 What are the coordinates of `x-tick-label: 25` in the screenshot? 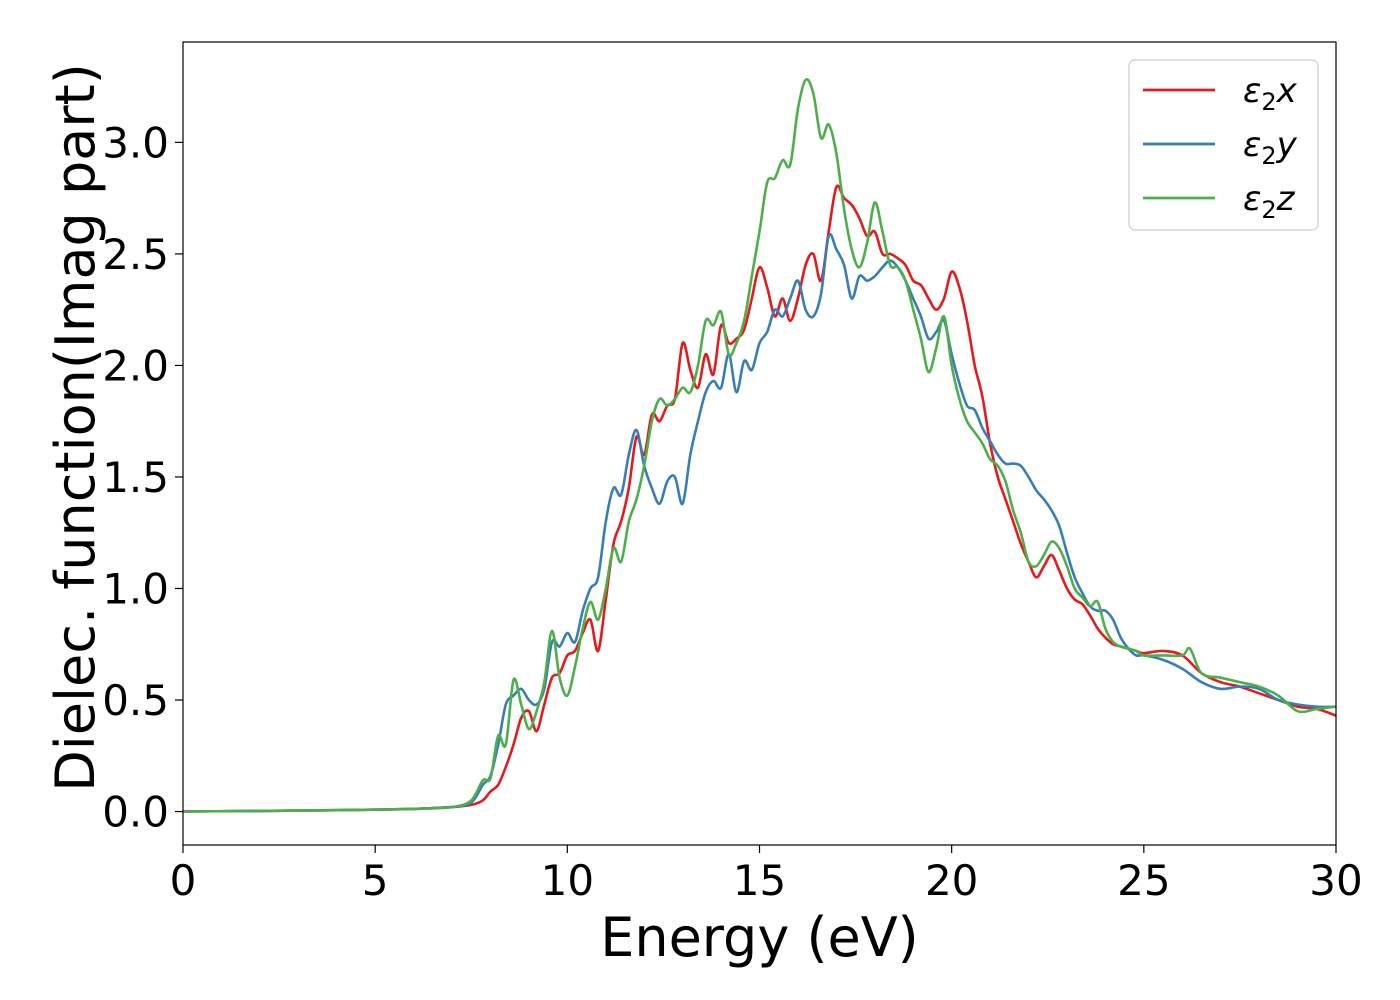 It's located at (1143, 880).